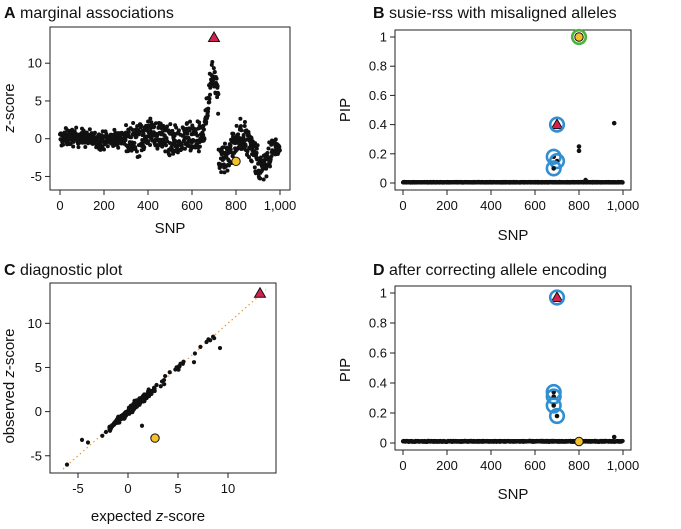  I want to click on x-tick-label: 800, so click(236, 205).